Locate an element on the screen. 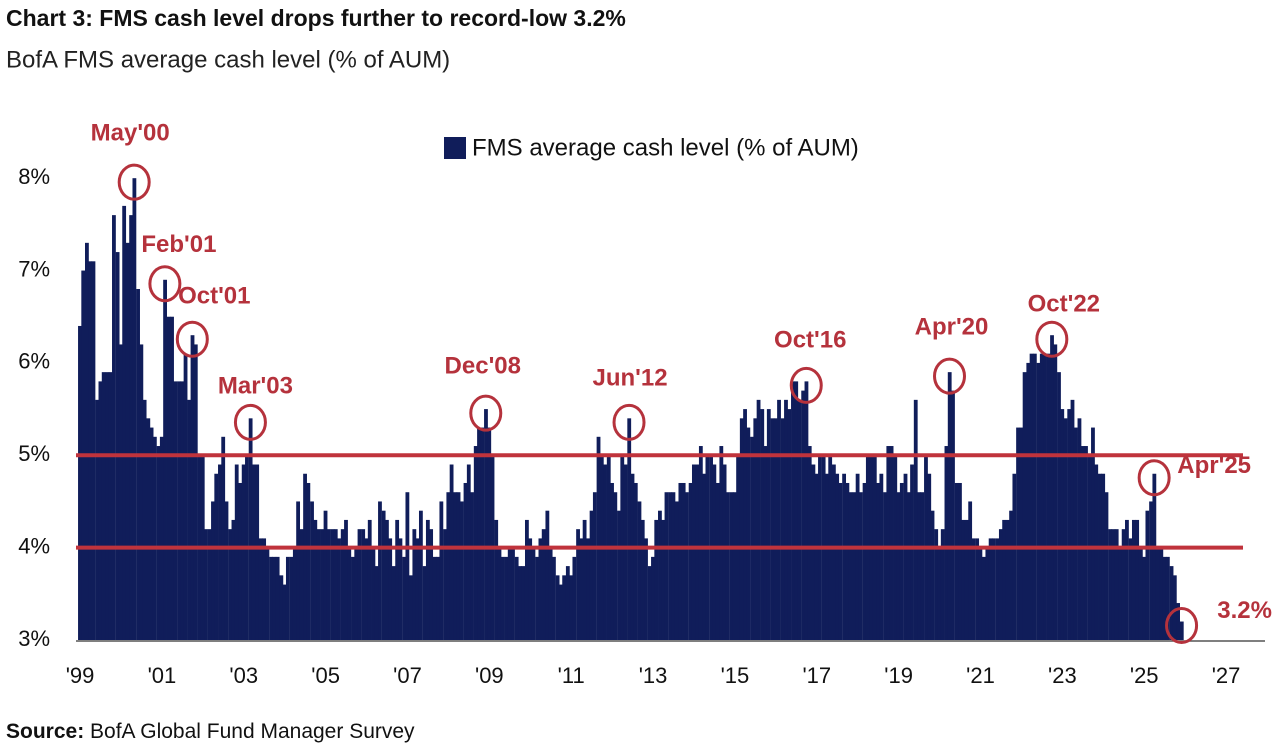  annotation-label: Feb'01 is located at coordinates (178, 244).